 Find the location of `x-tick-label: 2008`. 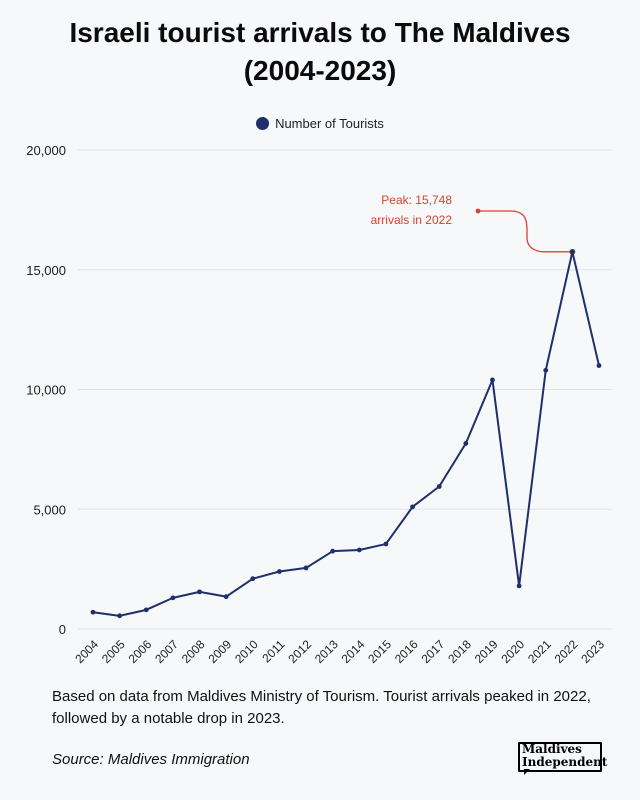

x-tick-label: 2008 is located at coordinates (193, 651).